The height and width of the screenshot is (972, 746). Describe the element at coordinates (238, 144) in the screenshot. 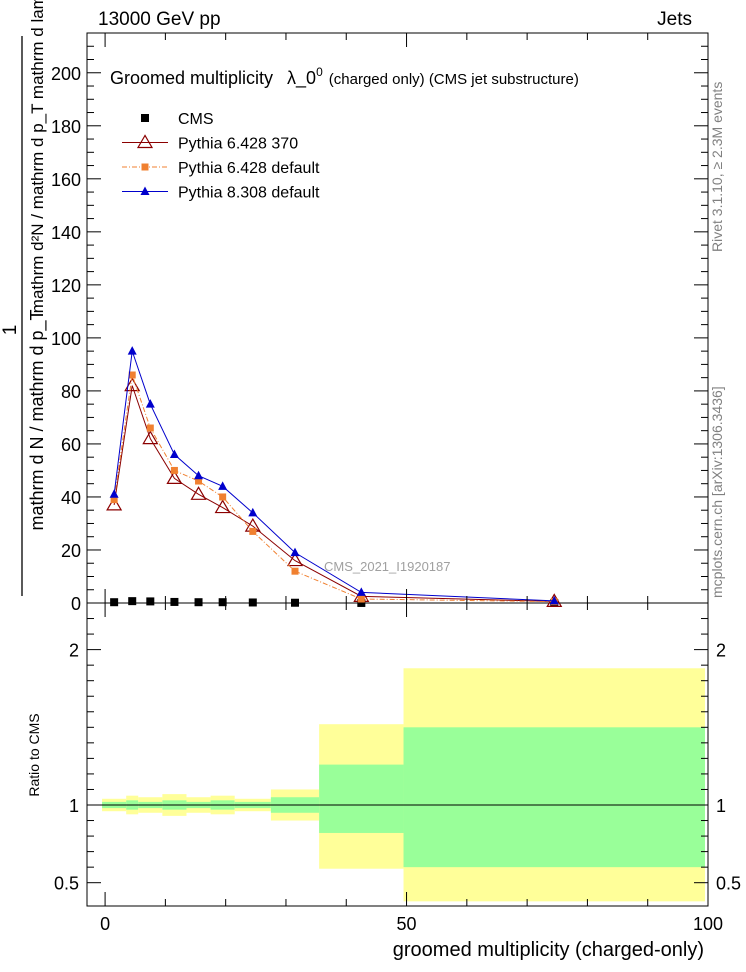

I see `legend-label-p6_370: Pythia 6.428 370` at that location.